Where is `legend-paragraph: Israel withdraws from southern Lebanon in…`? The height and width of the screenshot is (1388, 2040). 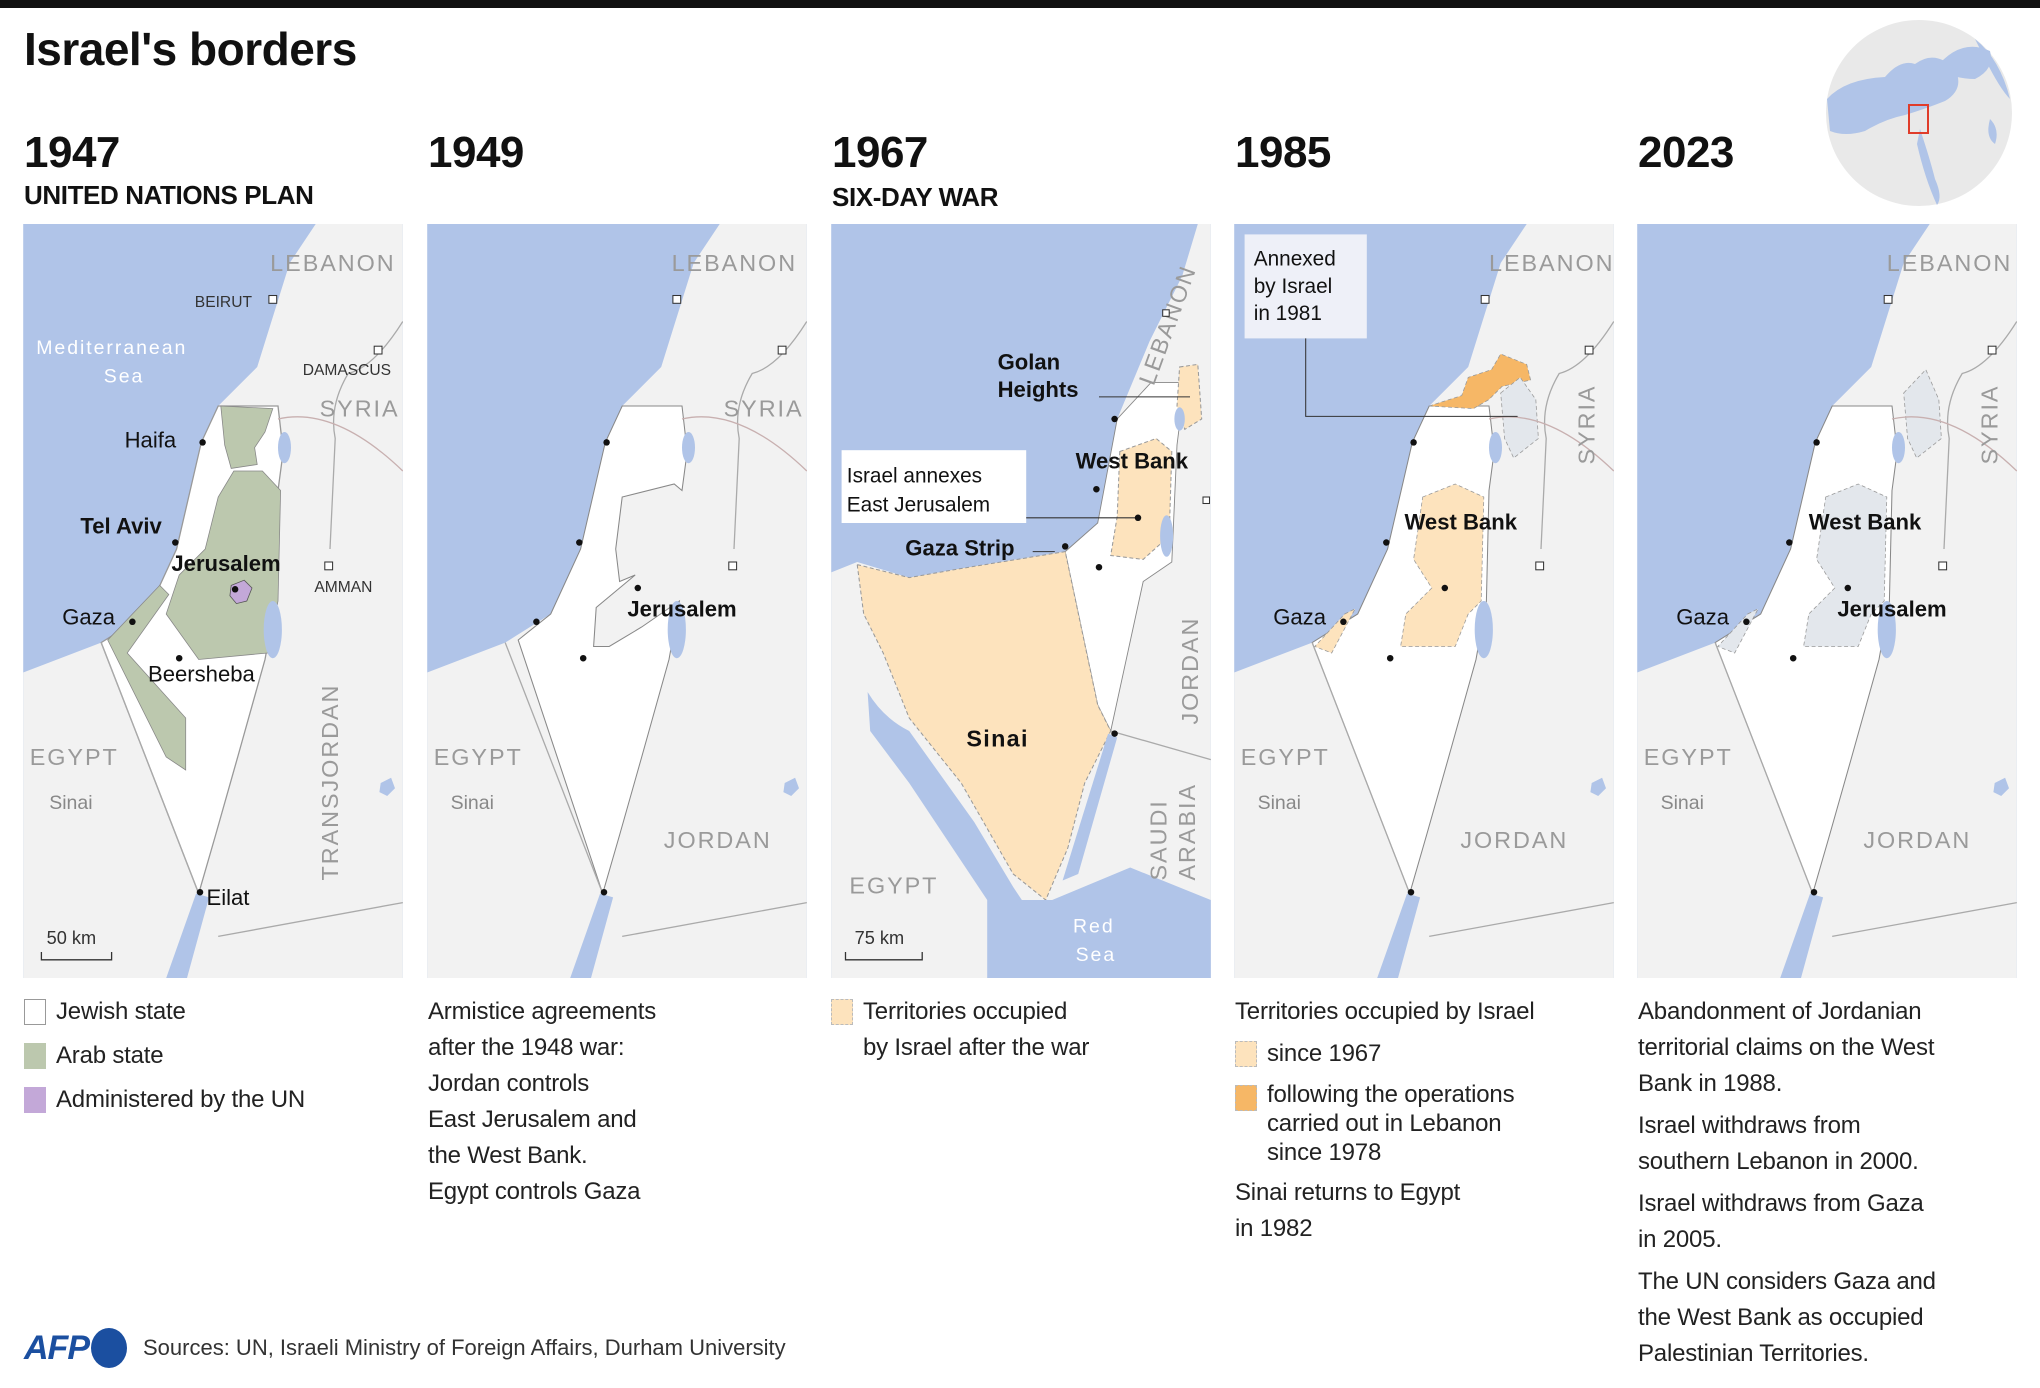 legend-paragraph: Israel withdraws from southern Lebanon in… is located at coordinates (1778, 1143).